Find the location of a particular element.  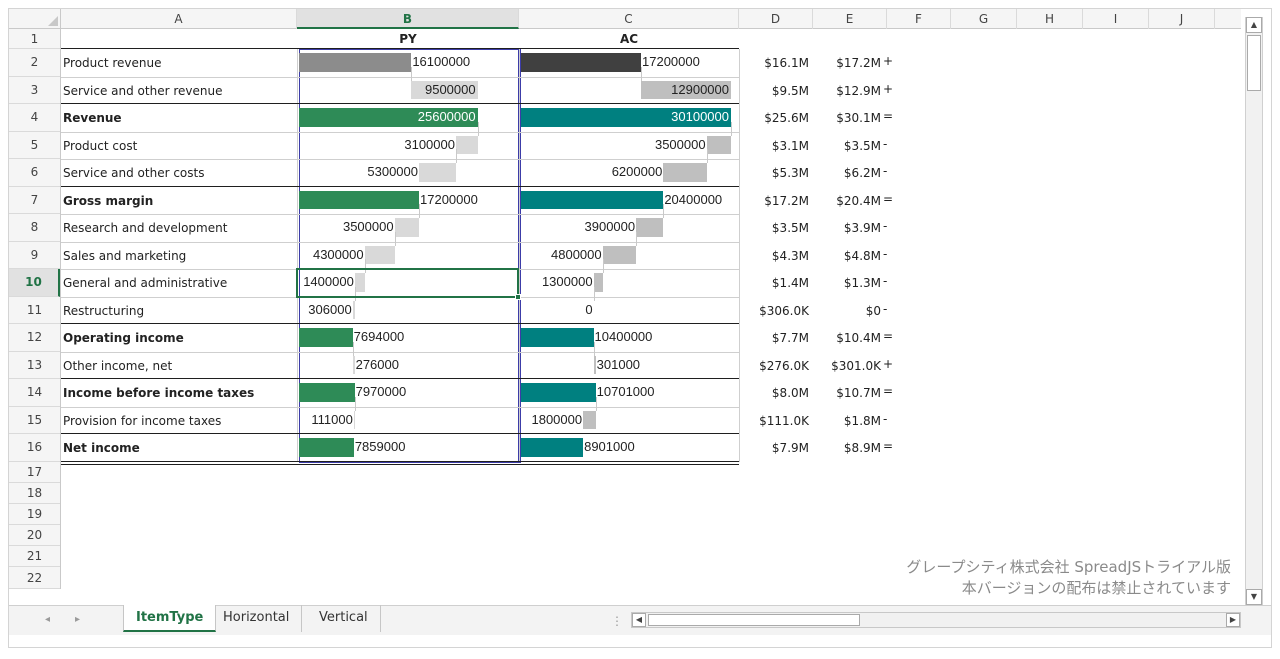

row-label-15: Provision for income taxes is located at coordinates (142, 420).